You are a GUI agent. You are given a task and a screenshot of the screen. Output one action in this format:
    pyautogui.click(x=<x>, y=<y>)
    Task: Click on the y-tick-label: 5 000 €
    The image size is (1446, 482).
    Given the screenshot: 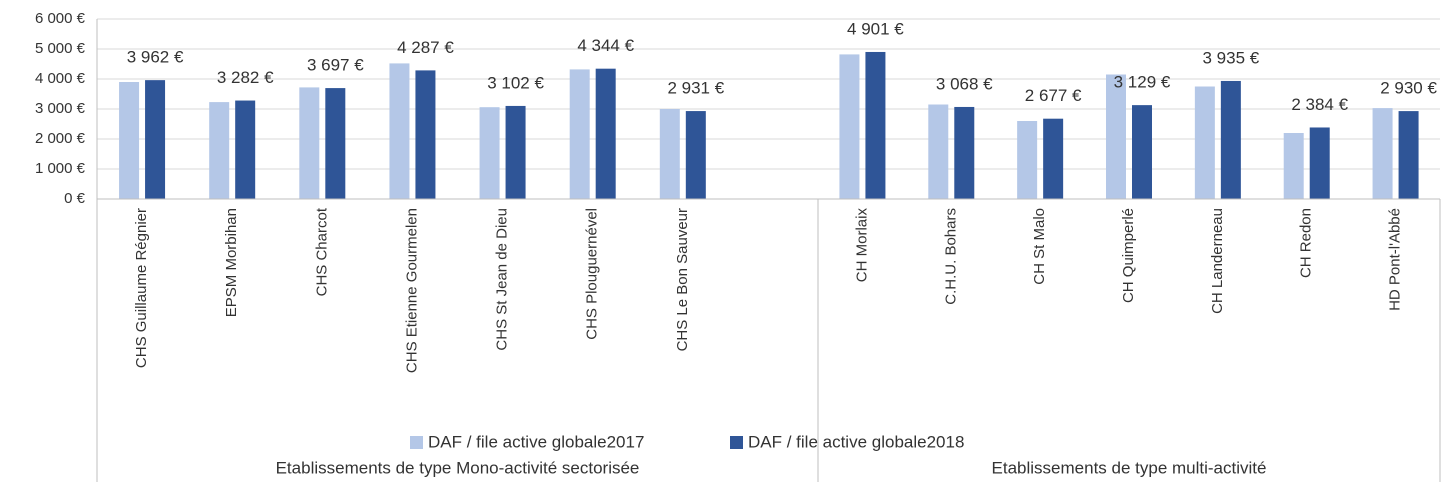 What is the action you would take?
    pyautogui.click(x=60, y=48)
    